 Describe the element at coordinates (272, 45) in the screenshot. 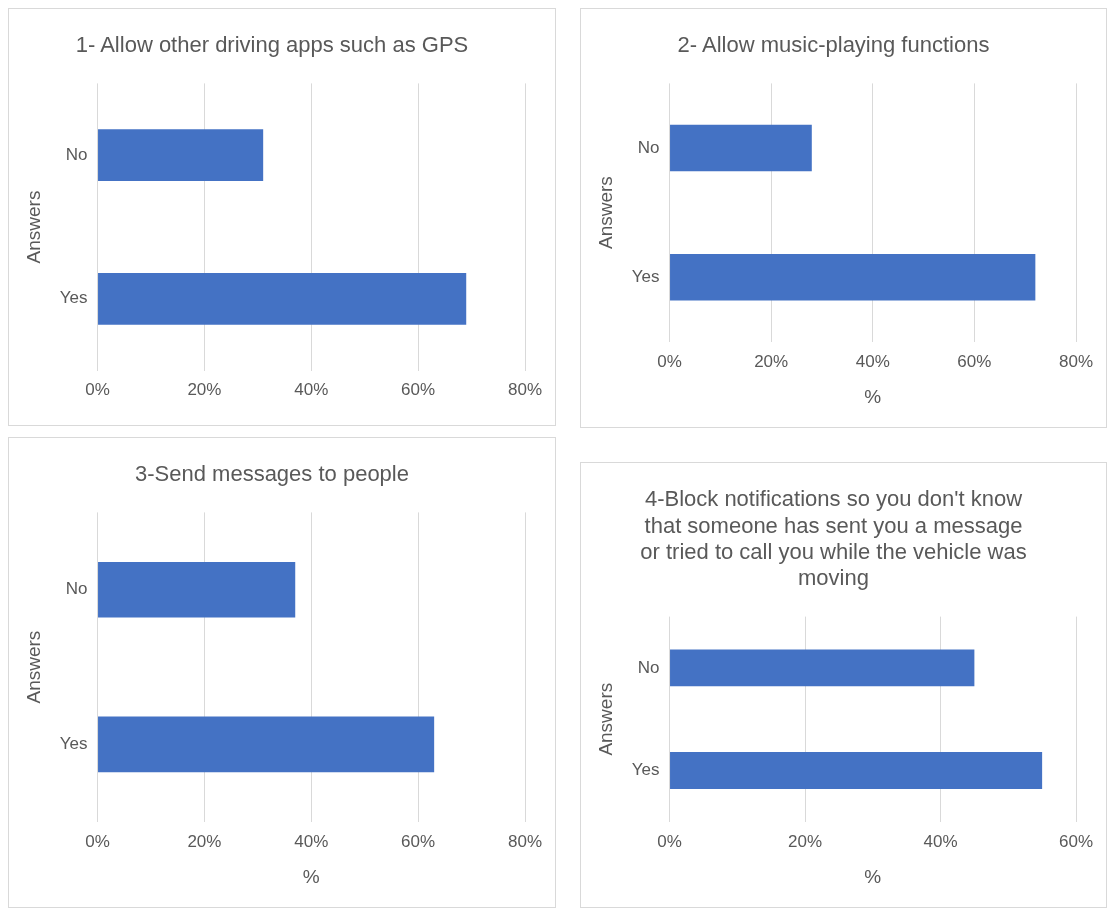

I see `chart-title: 1- Allow other driving apps such as GPS` at that location.